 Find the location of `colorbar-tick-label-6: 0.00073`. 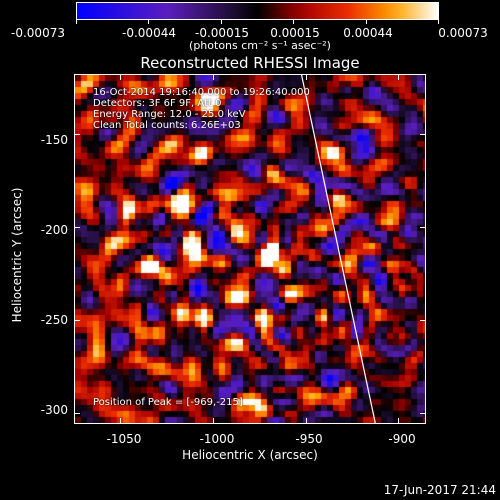

colorbar-tick-label-6: 0.00073 is located at coordinates (463, 33).